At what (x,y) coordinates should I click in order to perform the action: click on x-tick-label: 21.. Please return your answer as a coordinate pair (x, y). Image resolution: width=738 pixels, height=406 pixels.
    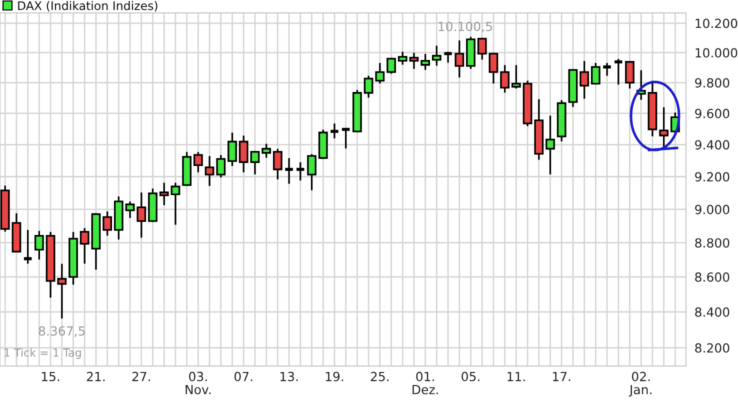
    Looking at the image, I should click on (95, 377).